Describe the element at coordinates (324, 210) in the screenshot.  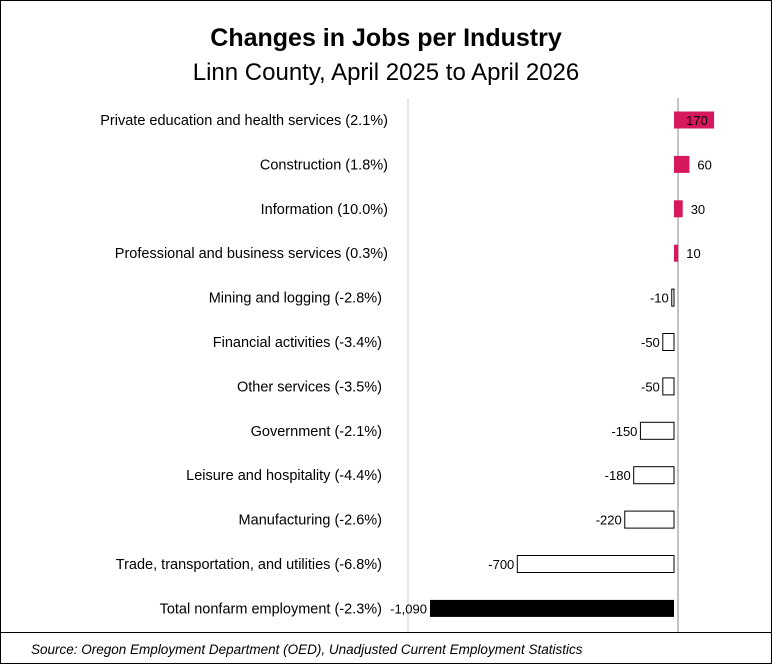
I see `category-label: Information (10.0%)` at that location.